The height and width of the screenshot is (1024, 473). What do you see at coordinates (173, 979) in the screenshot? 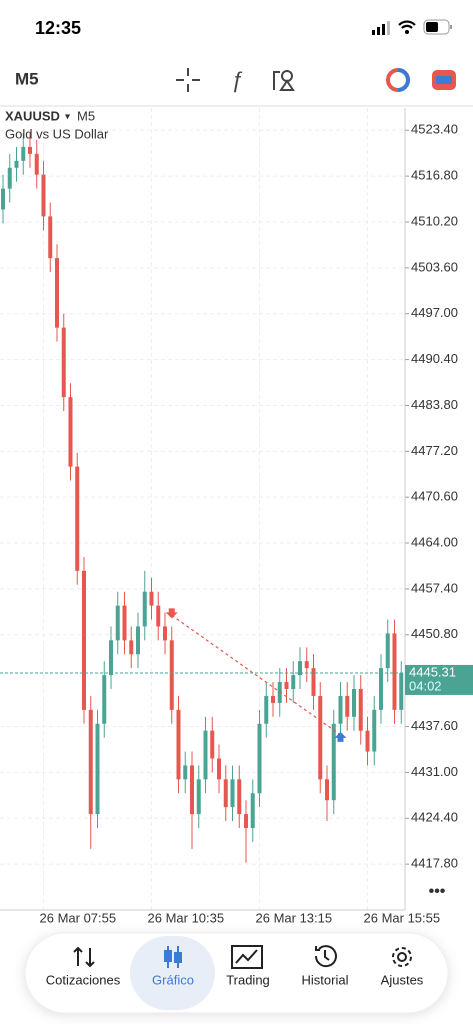
I see `nav-item: Gráfico` at bounding box center [173, 979].